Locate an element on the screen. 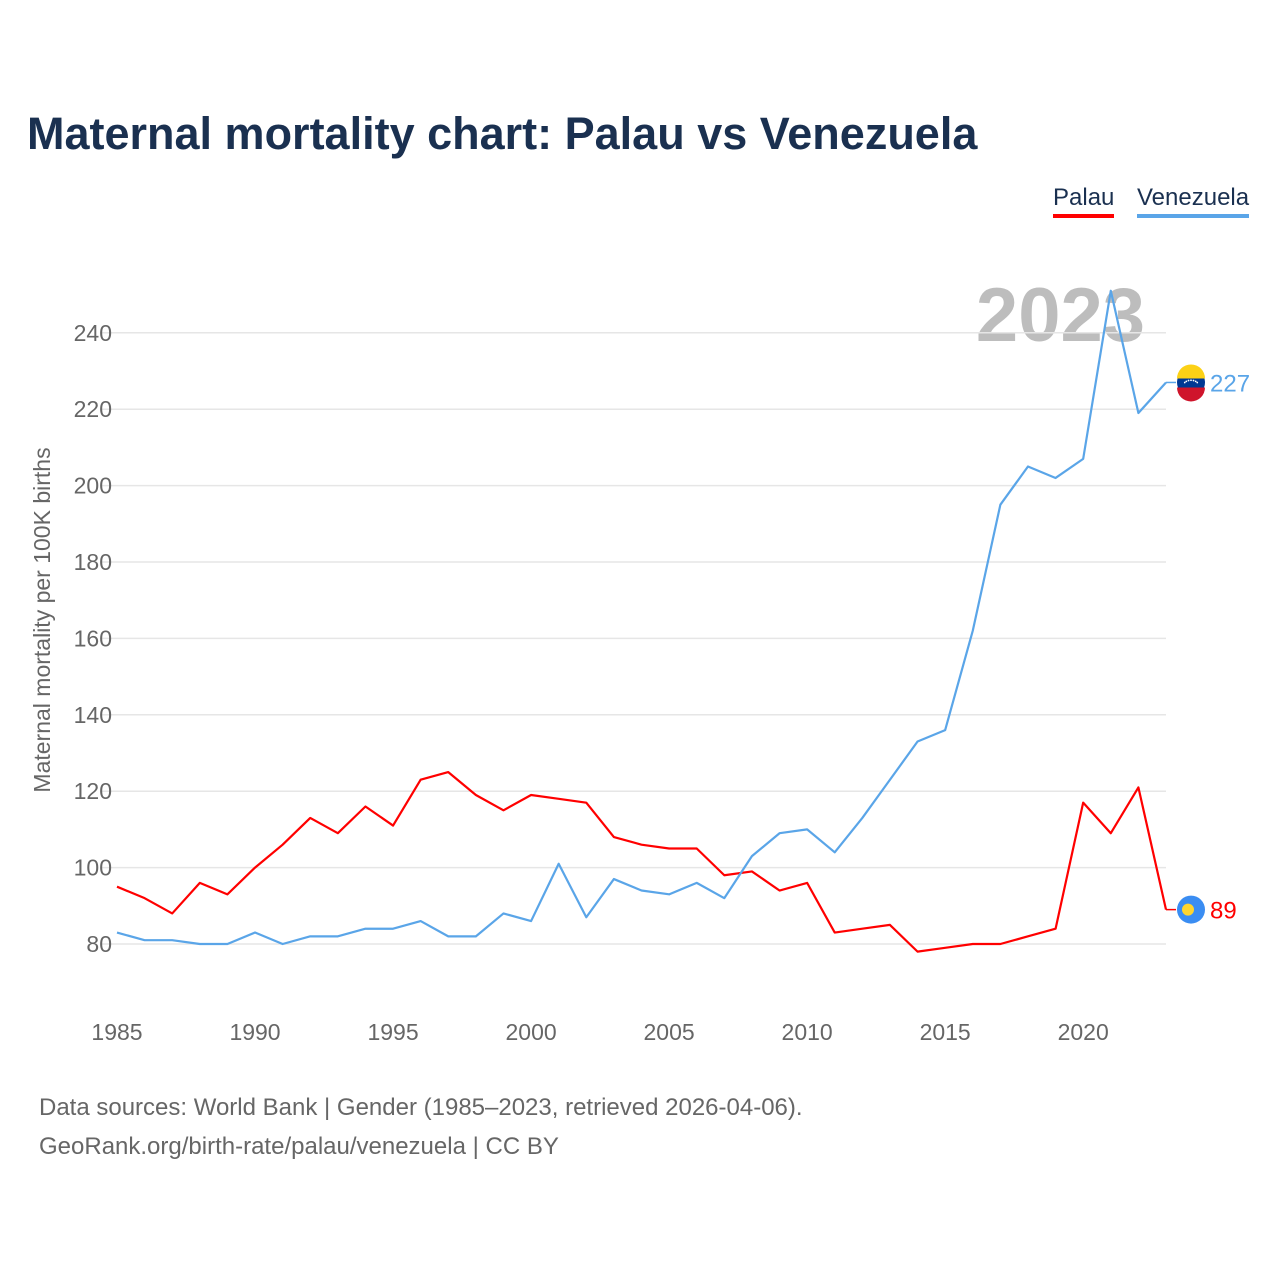  end-value-label: 89 is located at coordinates (1223, 911).